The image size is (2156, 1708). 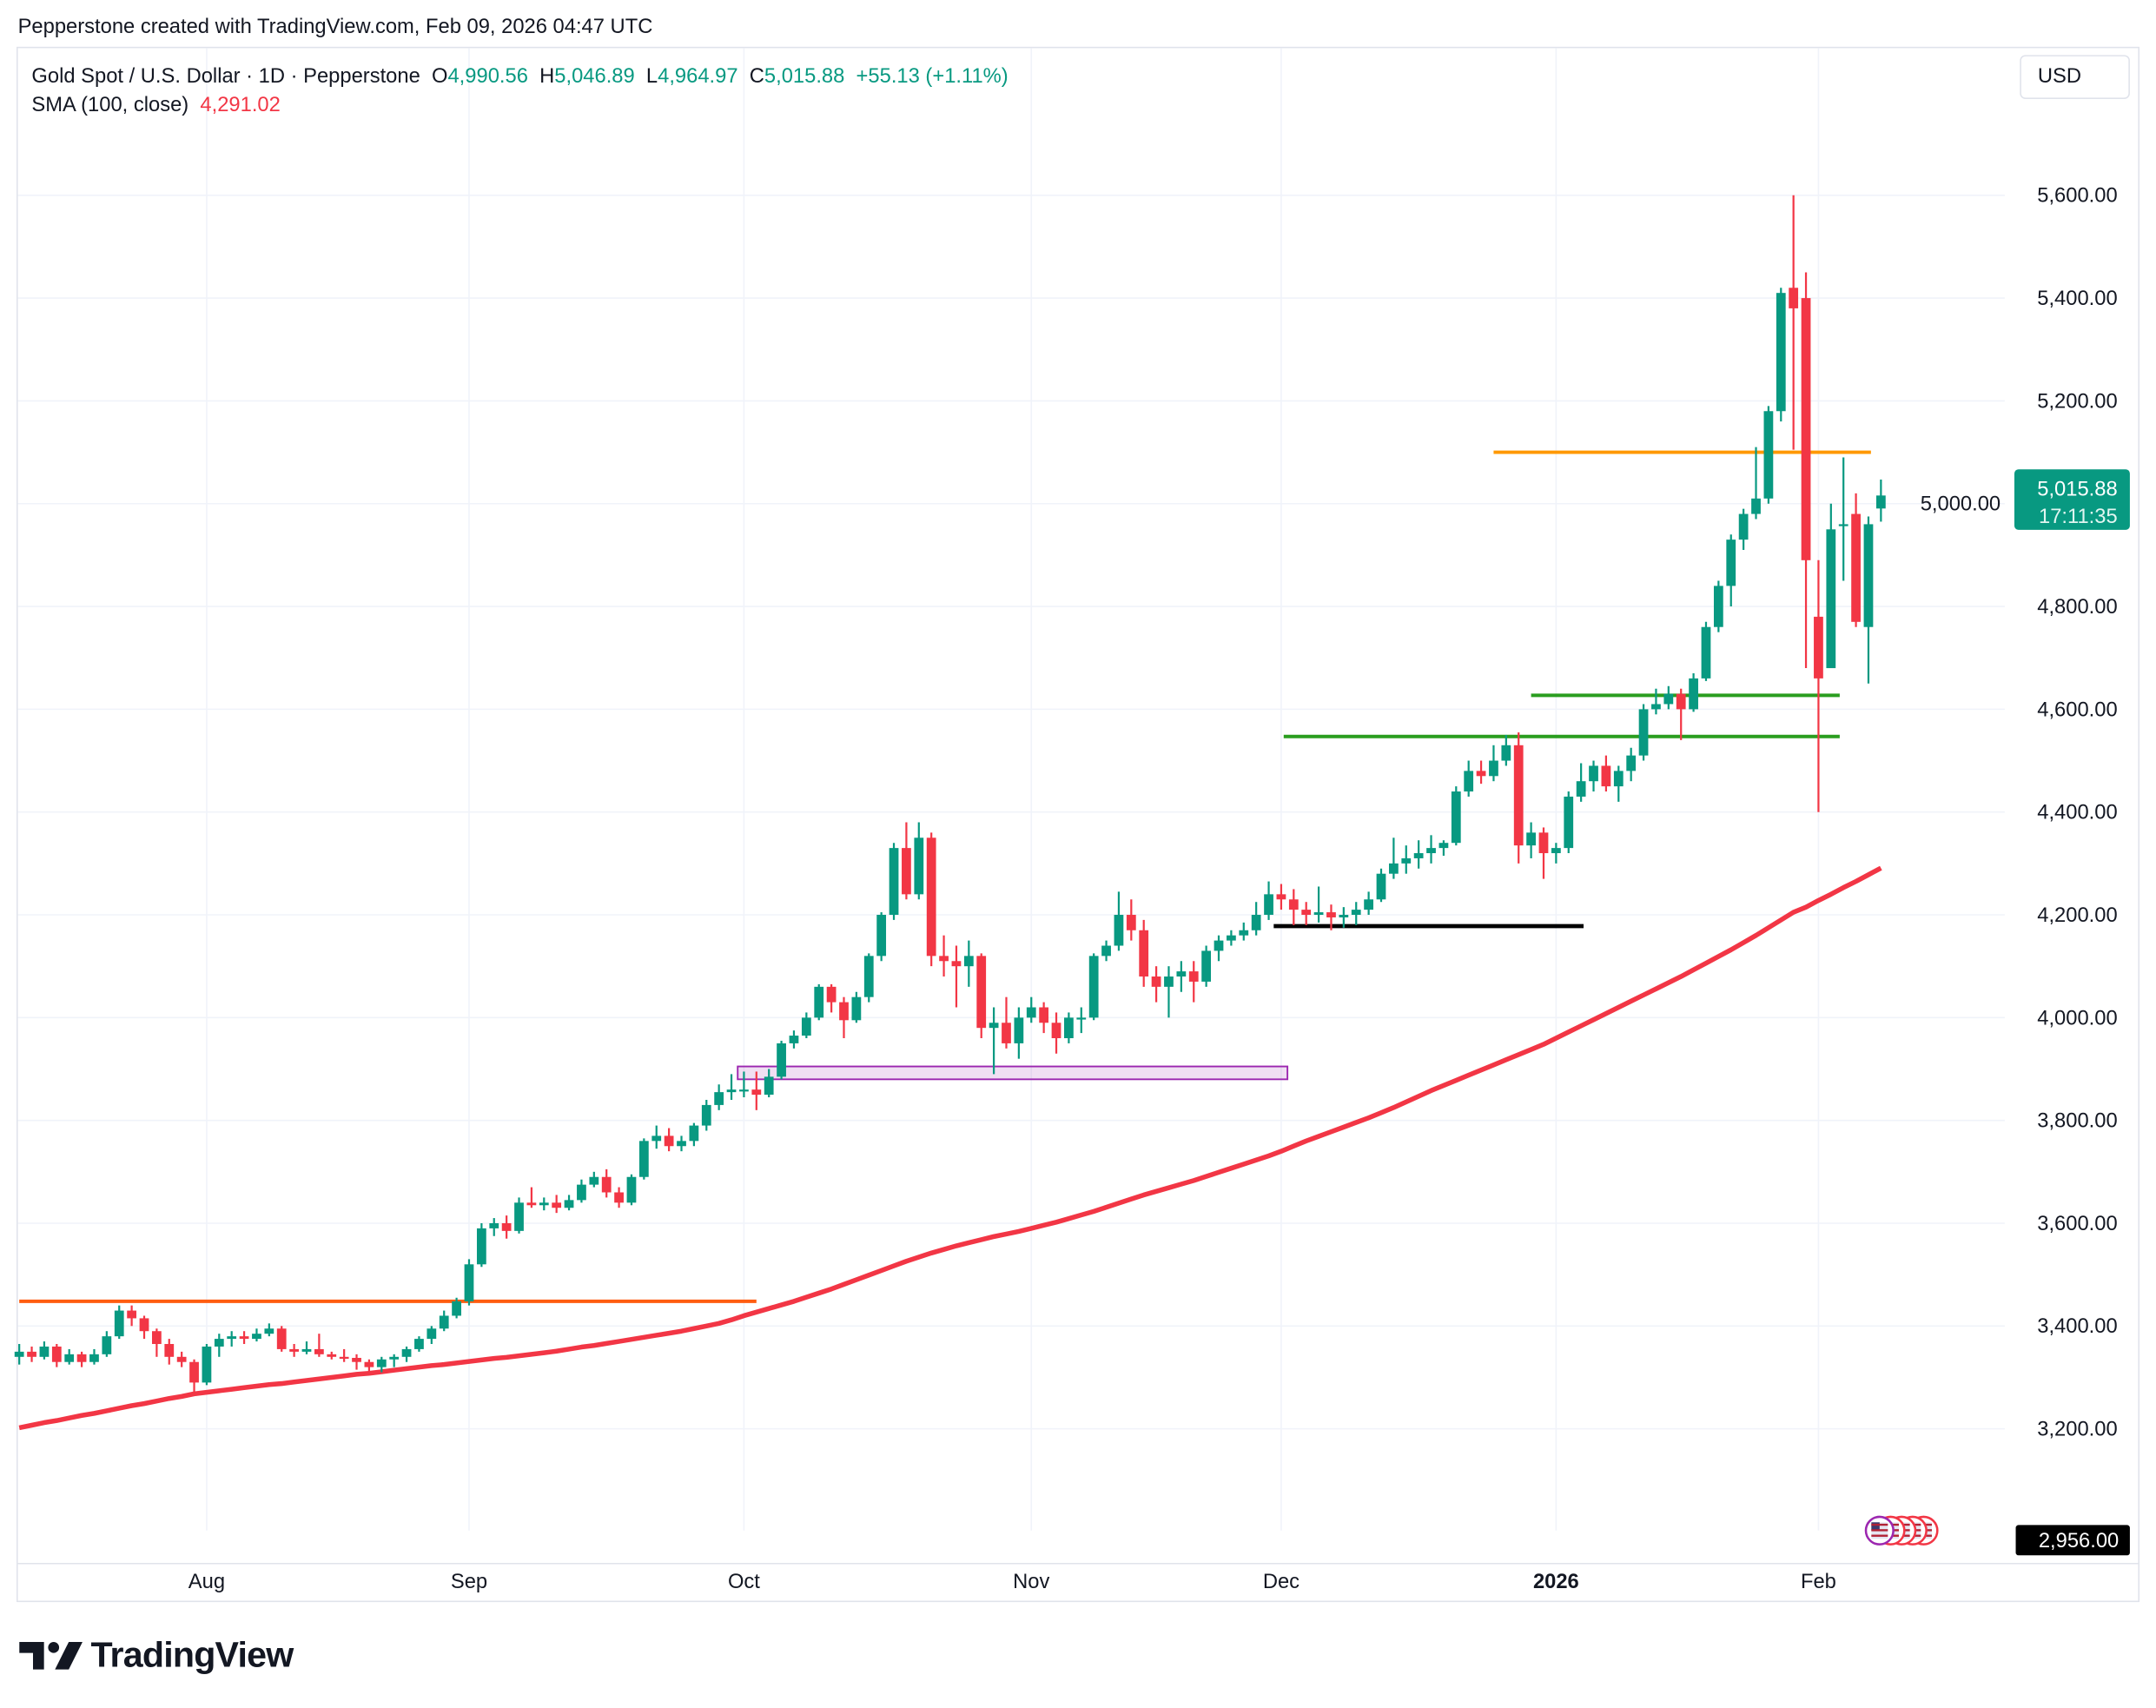 What do you see at coordinates (519, 104) in the screenshot?
I see `sma-legend-row: SMA (100, close) 4,291.02` at bounding box center [519, 104].